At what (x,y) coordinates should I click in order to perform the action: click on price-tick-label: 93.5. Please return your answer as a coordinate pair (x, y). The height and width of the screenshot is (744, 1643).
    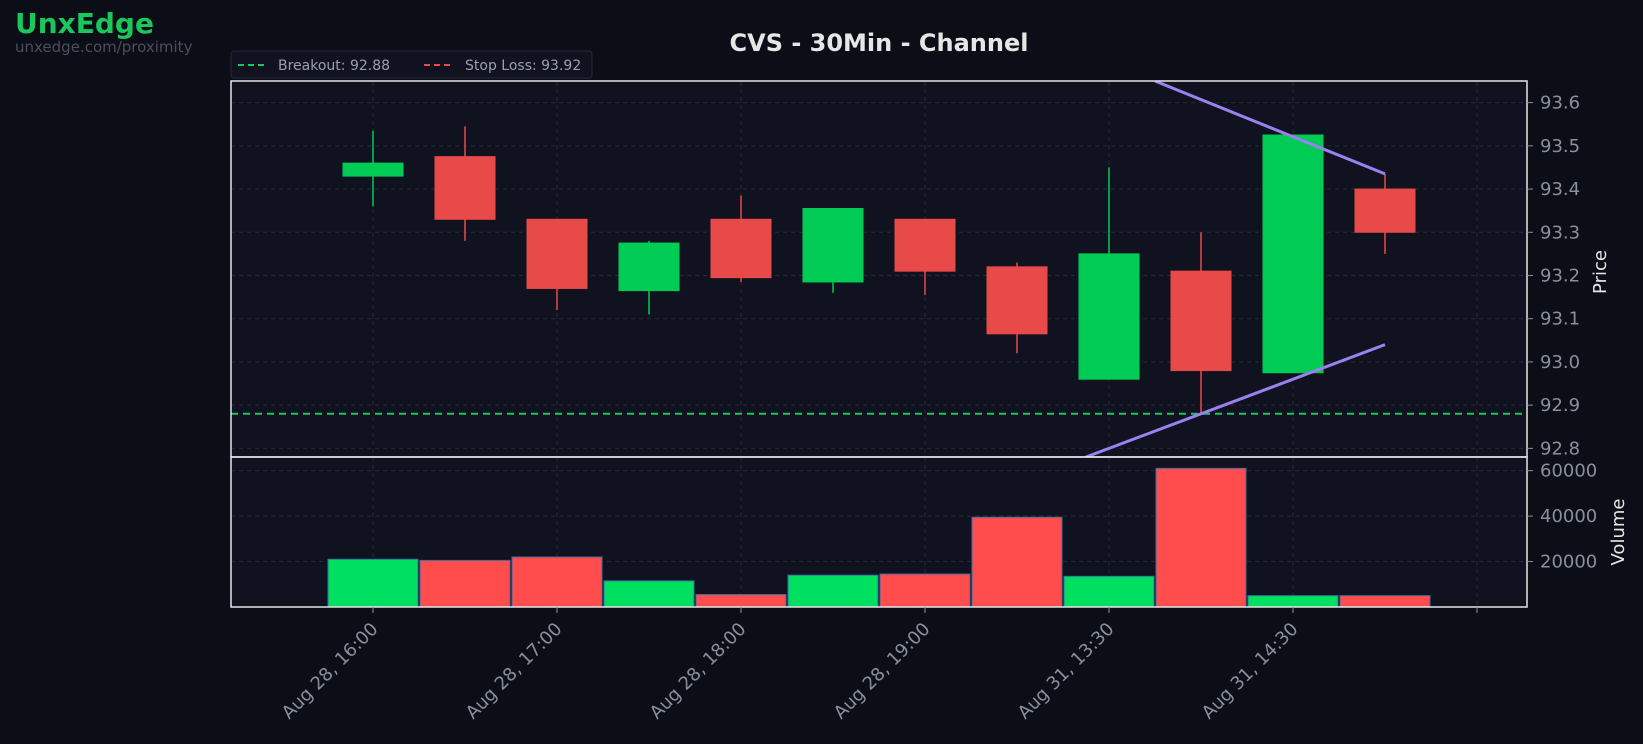
    Looking at the image, I should click on (1560, 146).